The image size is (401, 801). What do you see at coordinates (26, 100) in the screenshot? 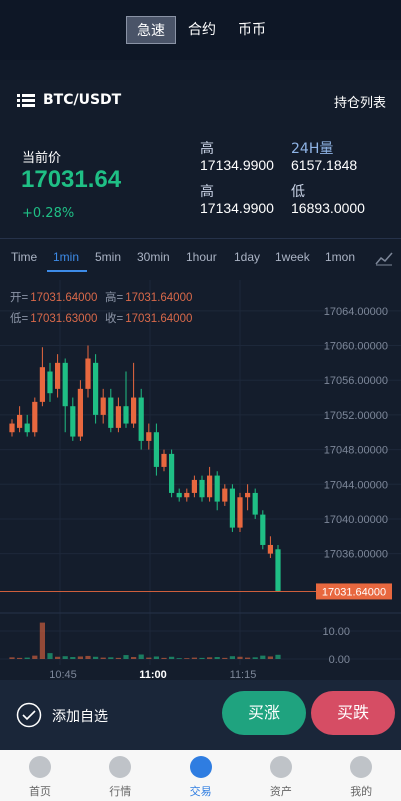
I see `list-icon` at bounding box center [26, 100].